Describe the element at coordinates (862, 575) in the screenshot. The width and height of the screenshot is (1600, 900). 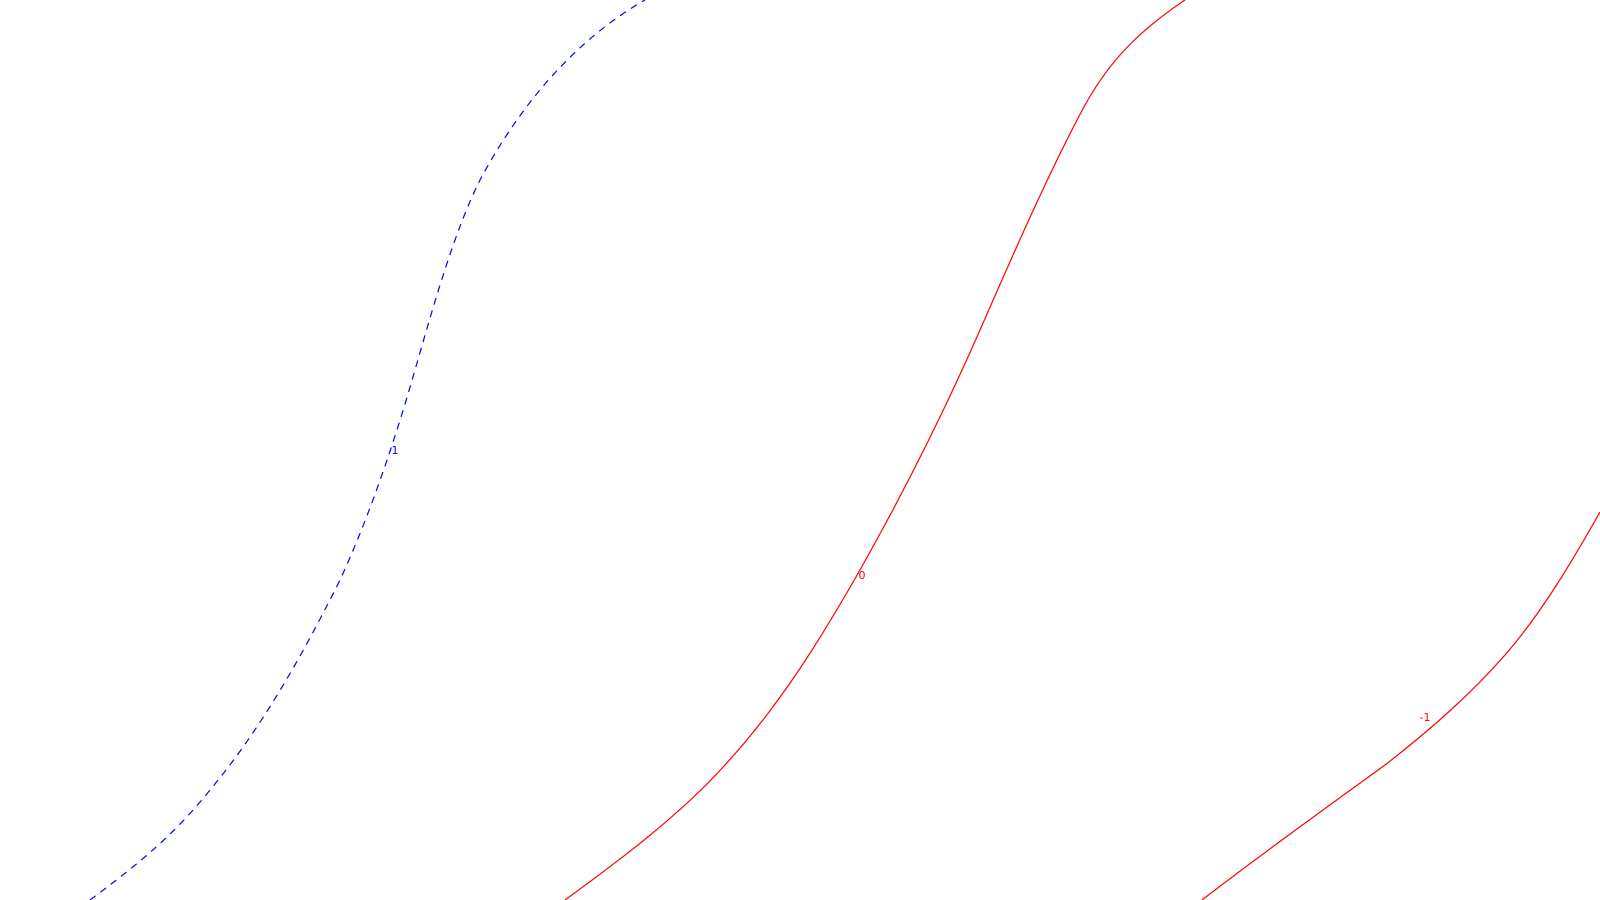
I see `contour-label-zero: 0` at that location.